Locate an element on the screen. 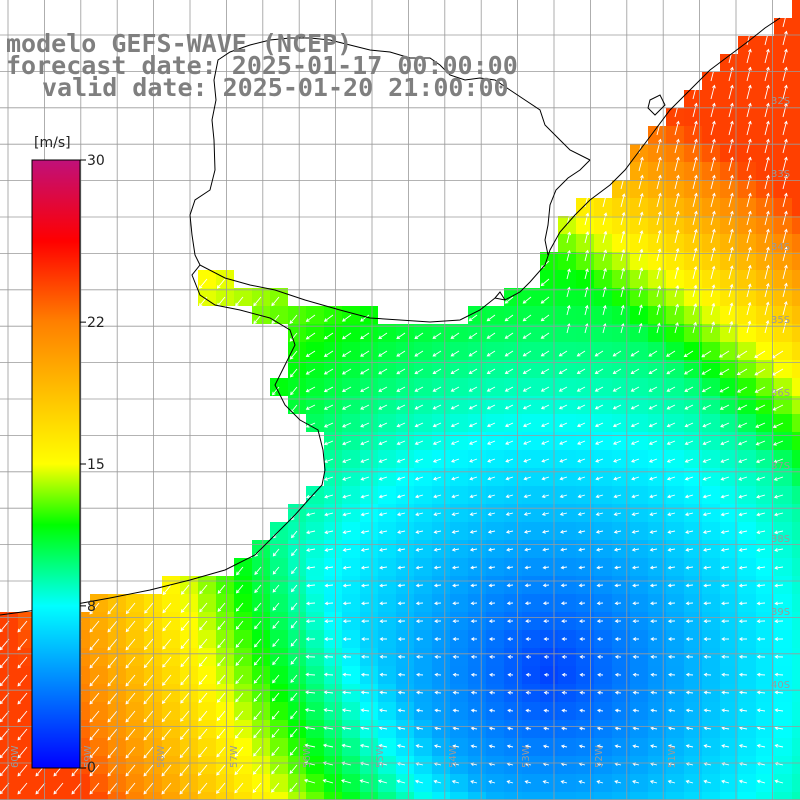 This screenshot has height=800, width=800. lat-label: 39S is located at coordinates (780, 612).